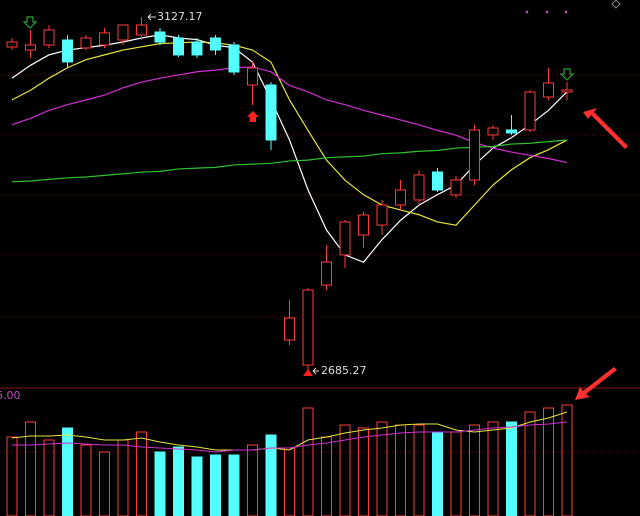 The width and height of the screenshot is (640, 516). Describe the element at coordinates (601, 254) in the screenshot. I see `callouts` at that location.